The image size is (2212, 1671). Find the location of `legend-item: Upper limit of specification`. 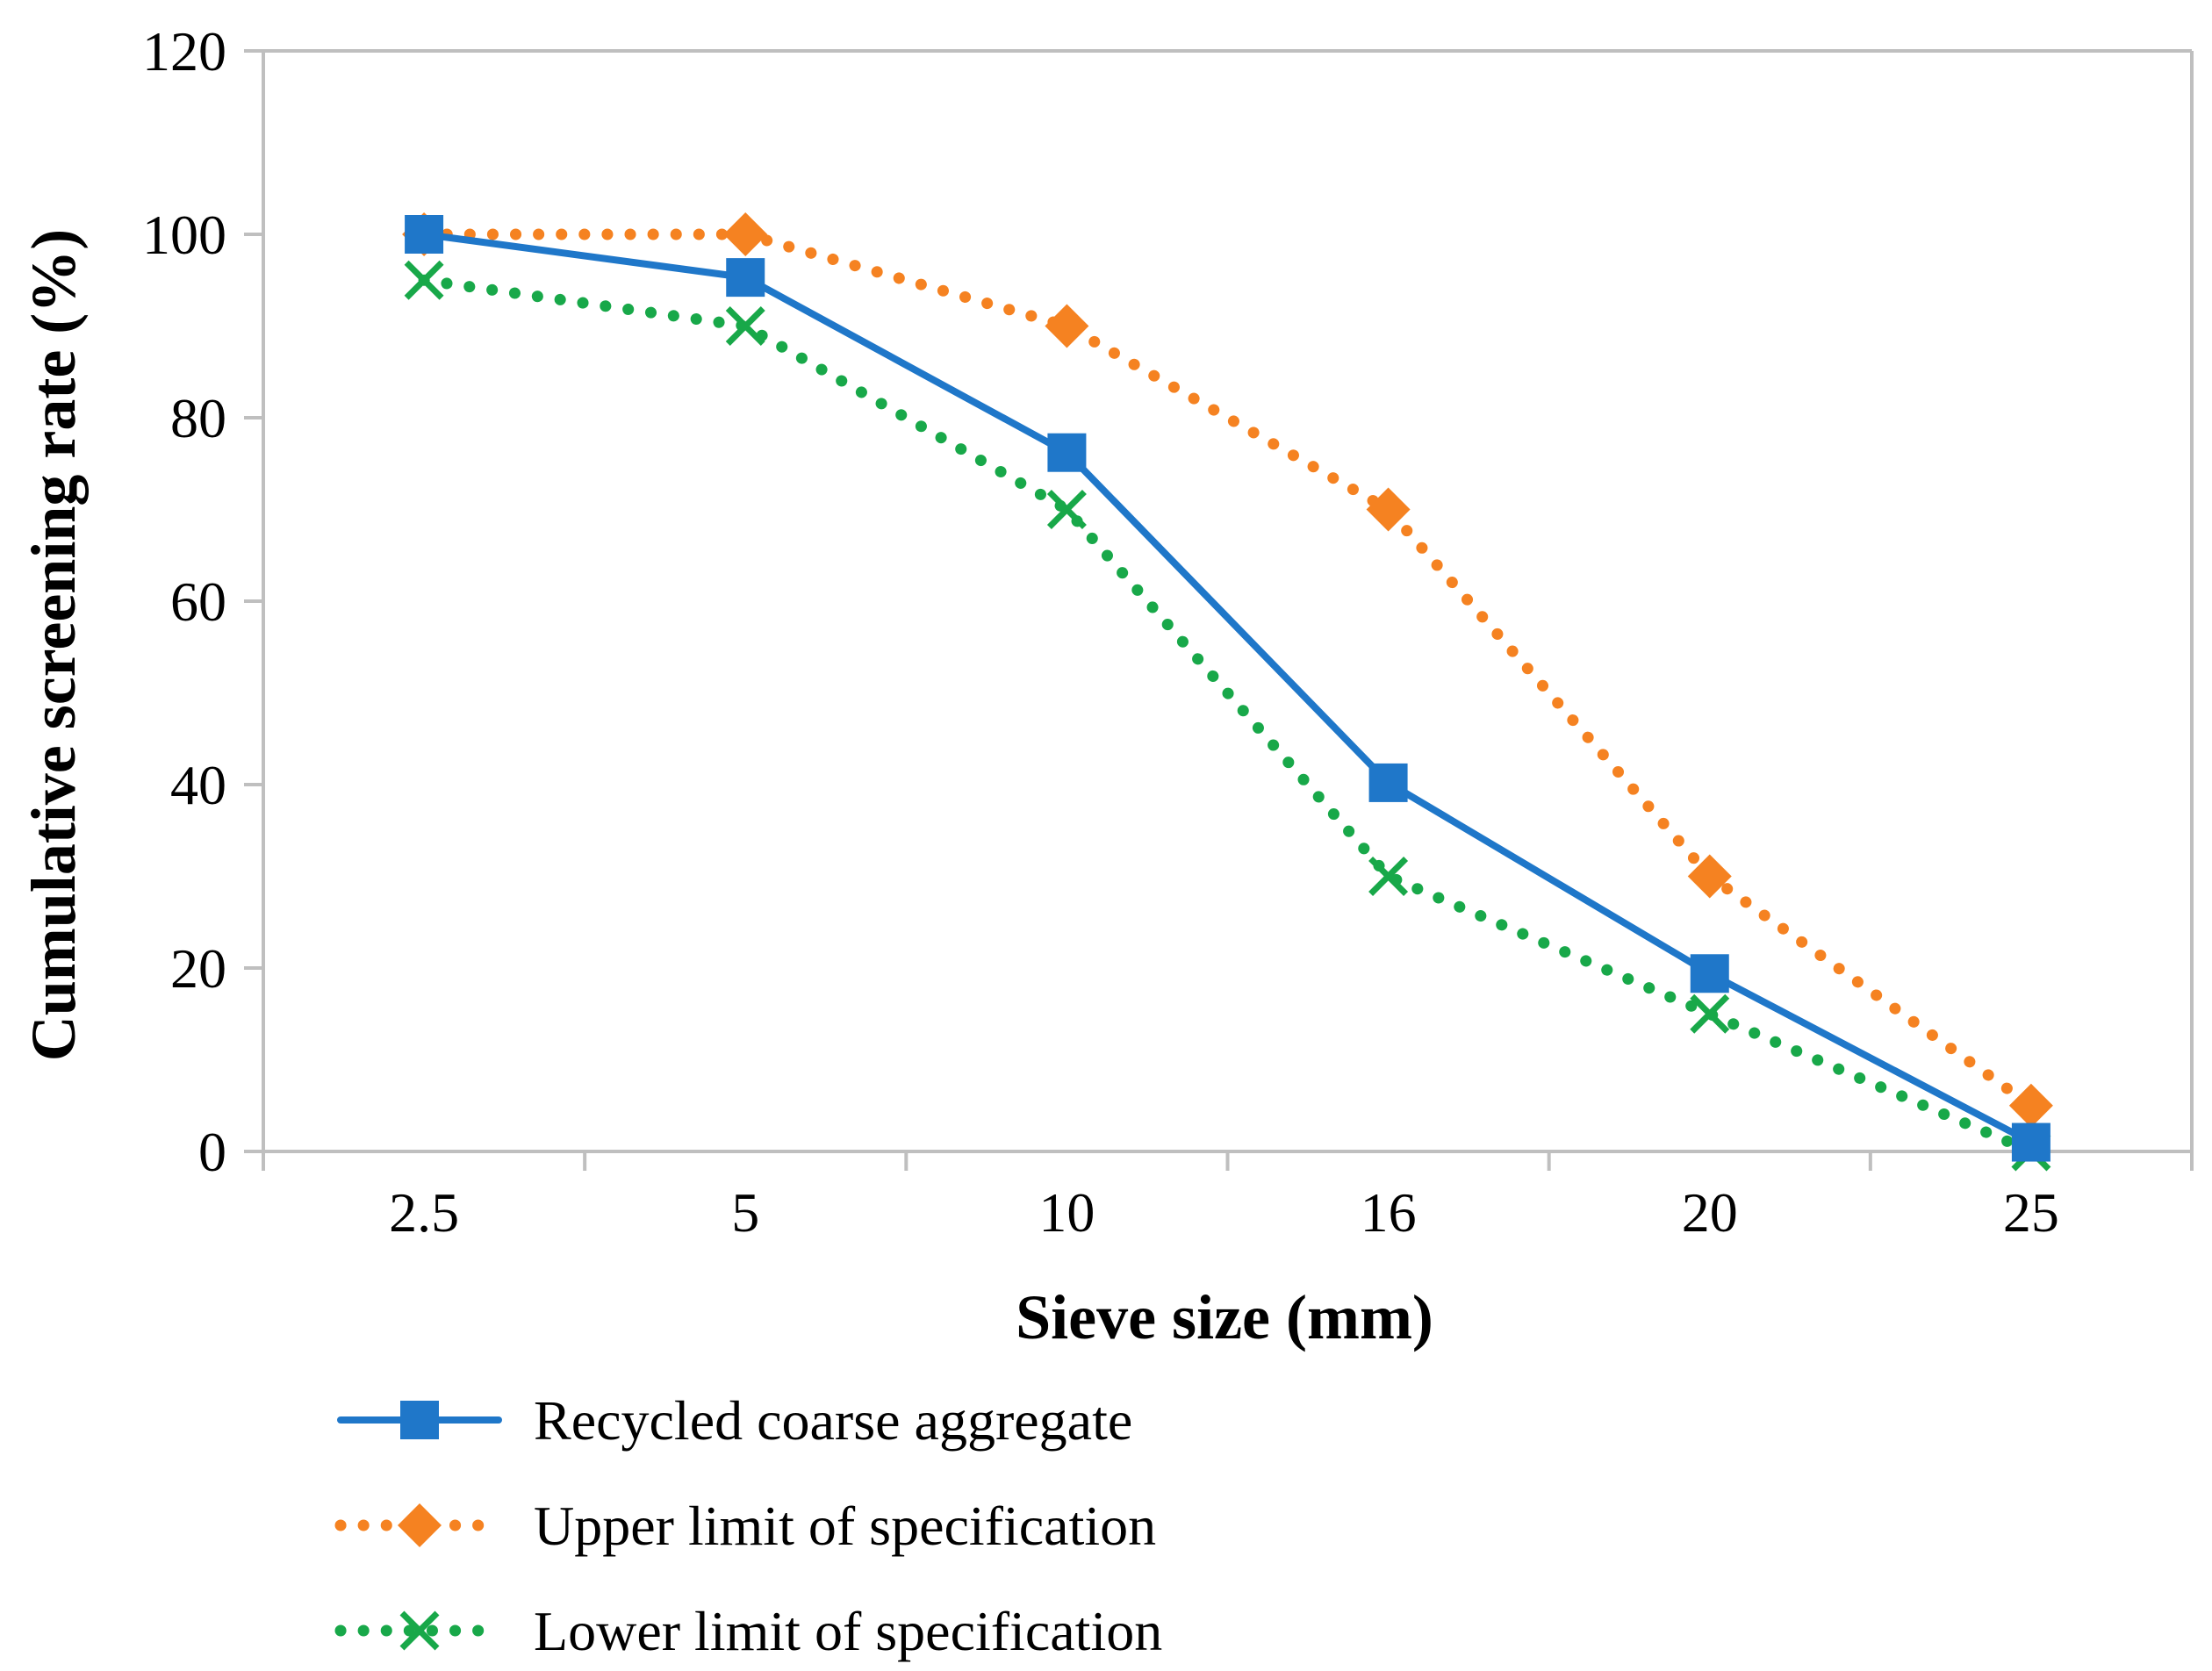

legend-item: Upper limit of specification is located at coordinates (745, 1526).